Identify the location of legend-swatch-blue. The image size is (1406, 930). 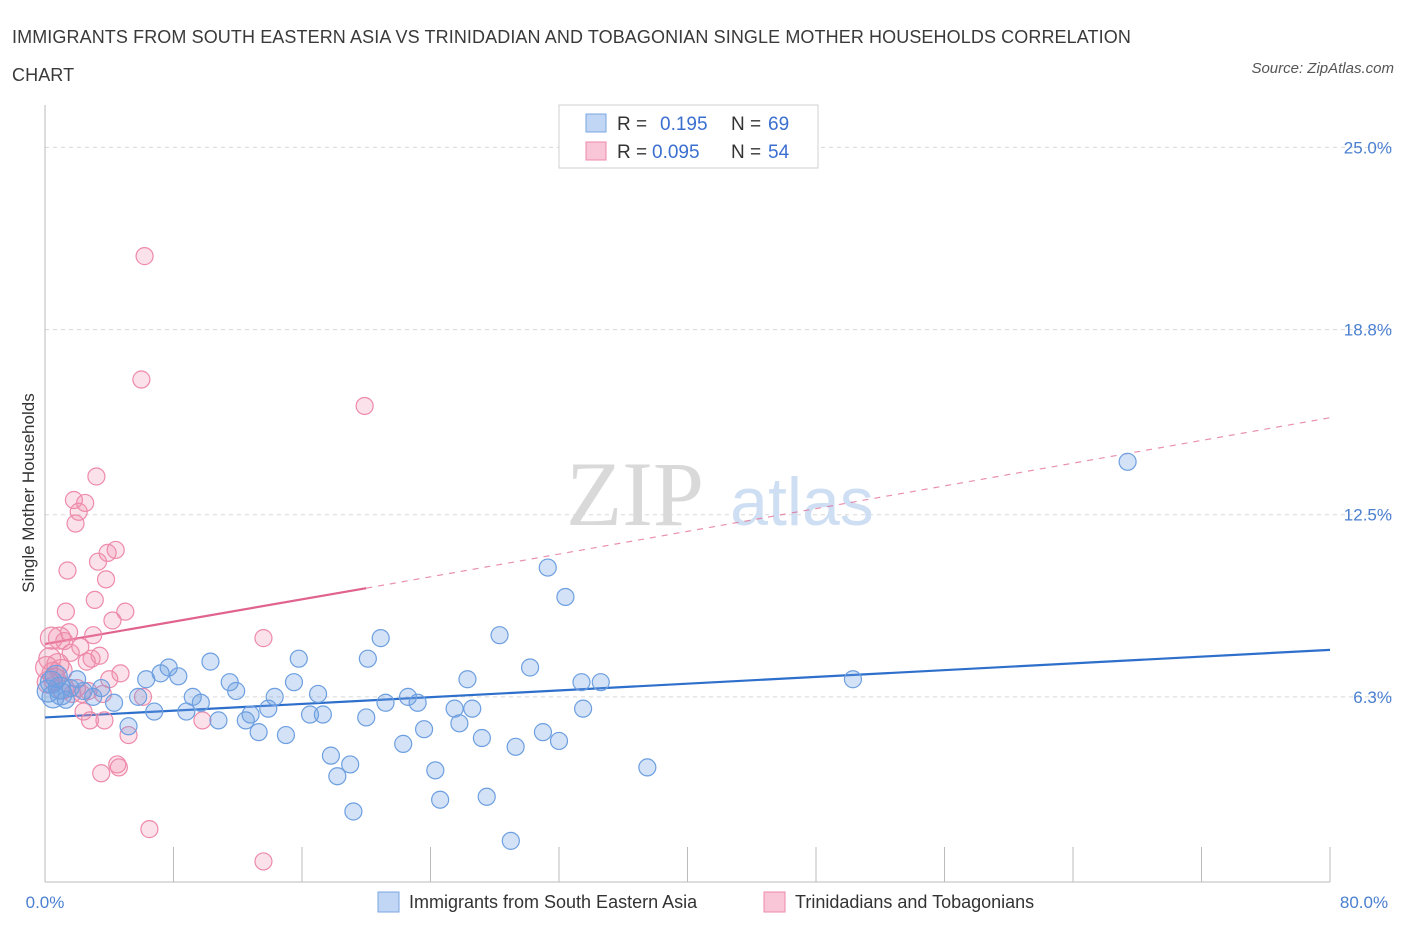
(596, 123).